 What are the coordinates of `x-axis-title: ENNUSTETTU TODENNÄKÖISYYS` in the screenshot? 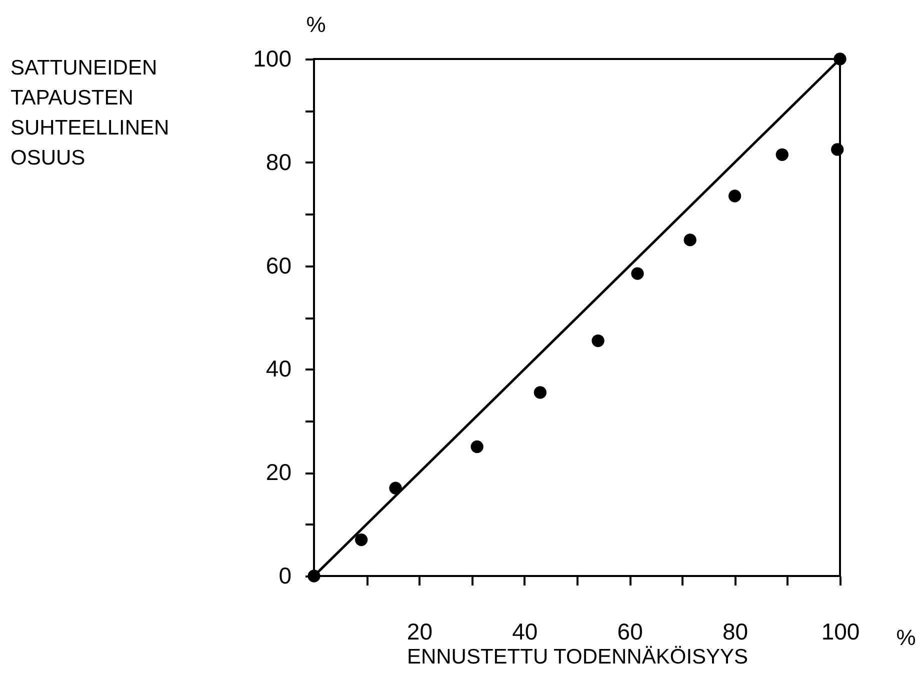 It's located at (577, 657).